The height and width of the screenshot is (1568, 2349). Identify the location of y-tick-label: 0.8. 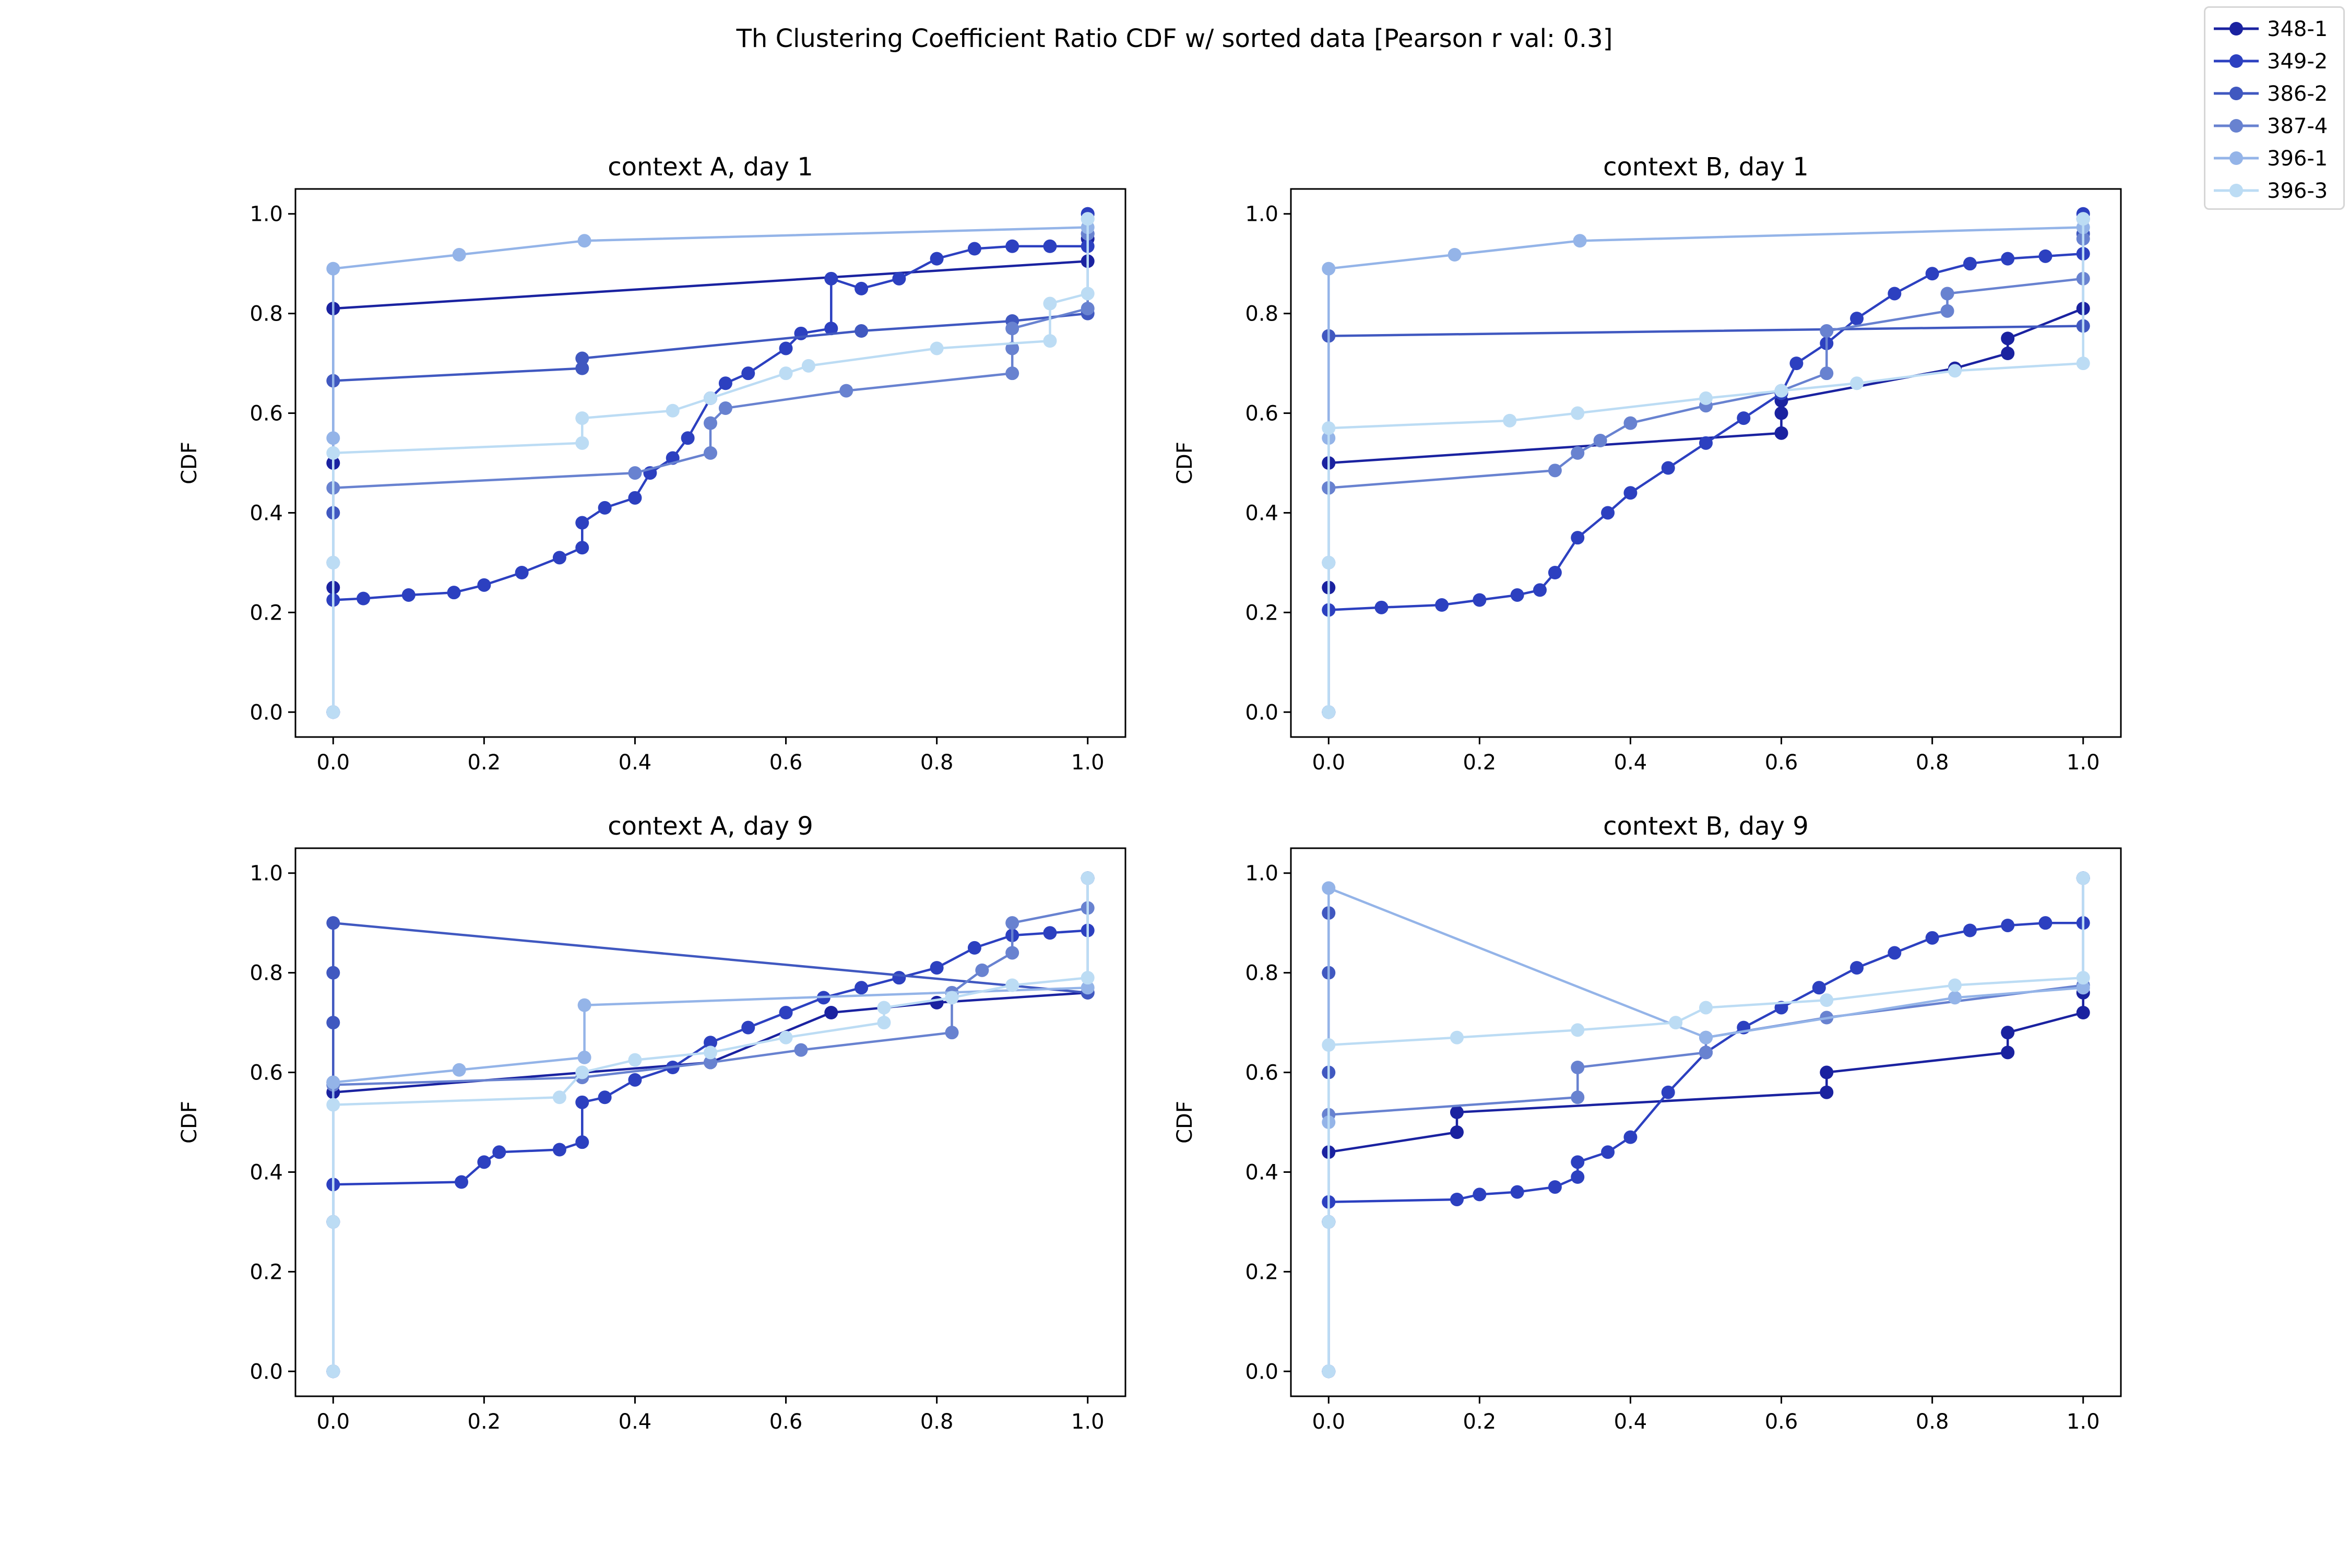
(266, 973).